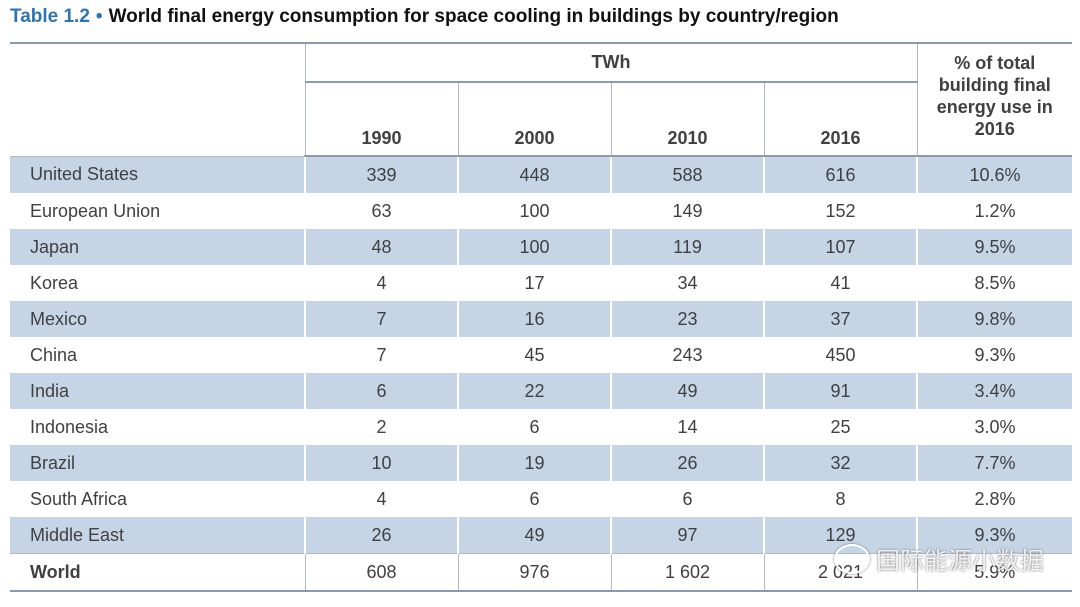  I want to click on cell: 10.6%, so click(994, 174).